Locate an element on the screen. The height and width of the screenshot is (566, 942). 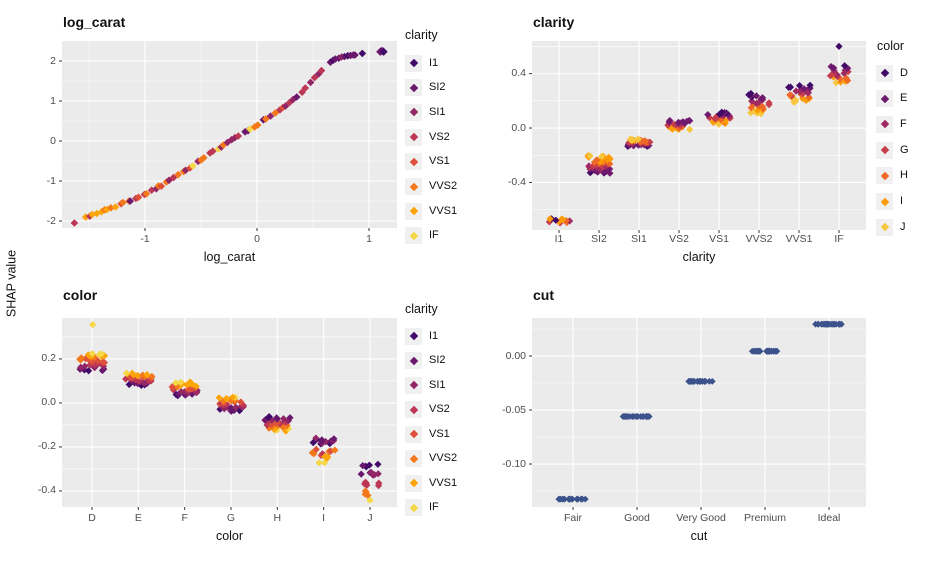
legend-key-row: D is located at coordinates (892, 73).